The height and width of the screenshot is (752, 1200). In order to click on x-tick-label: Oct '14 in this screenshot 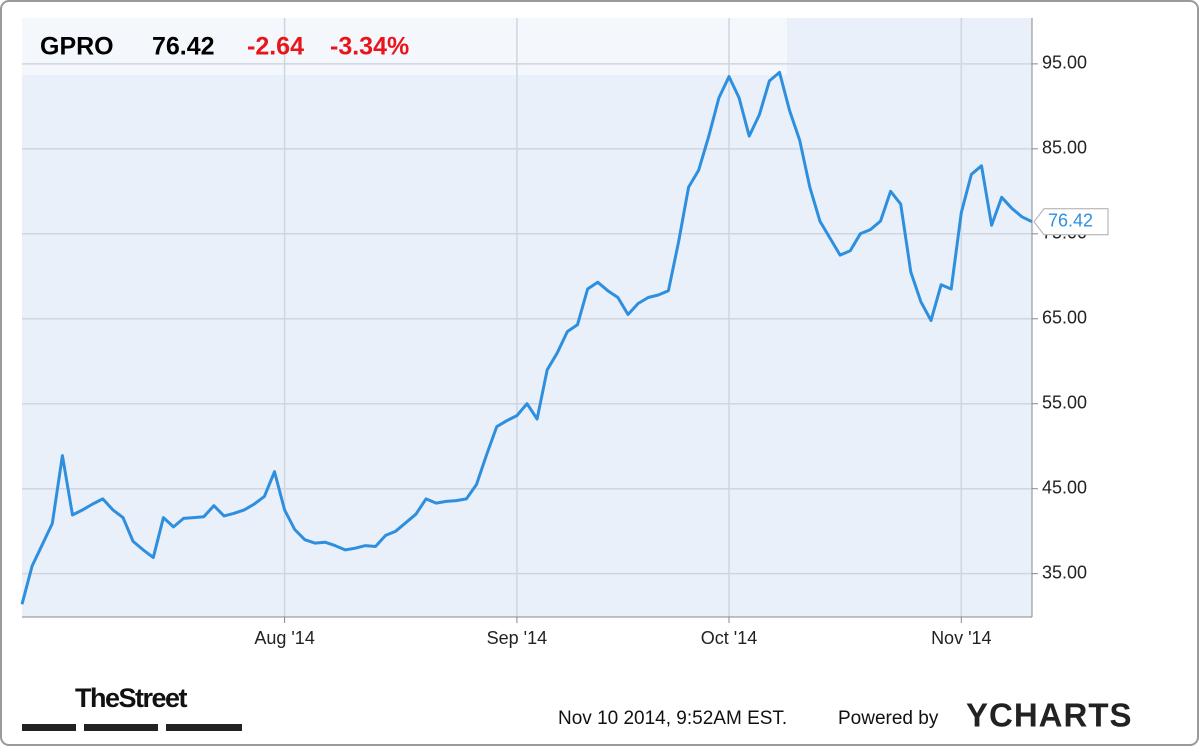, I will do `click(729, 638)`.